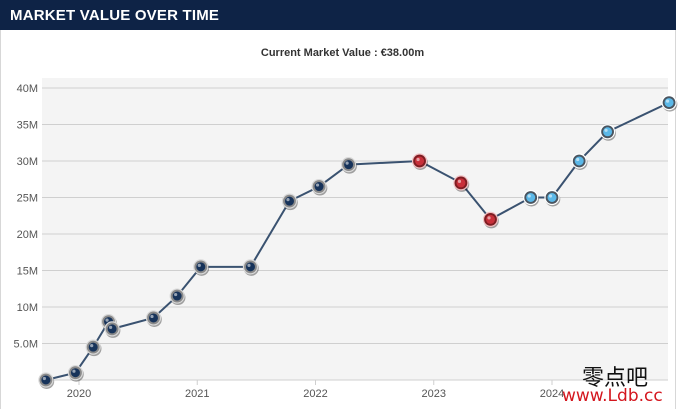  Describe the element at coordinates (26, 217) in the screenshot. I see `y-tick-labels: 5.0M 10M 15M 20M 25M 30M 35M 40M` at that location.